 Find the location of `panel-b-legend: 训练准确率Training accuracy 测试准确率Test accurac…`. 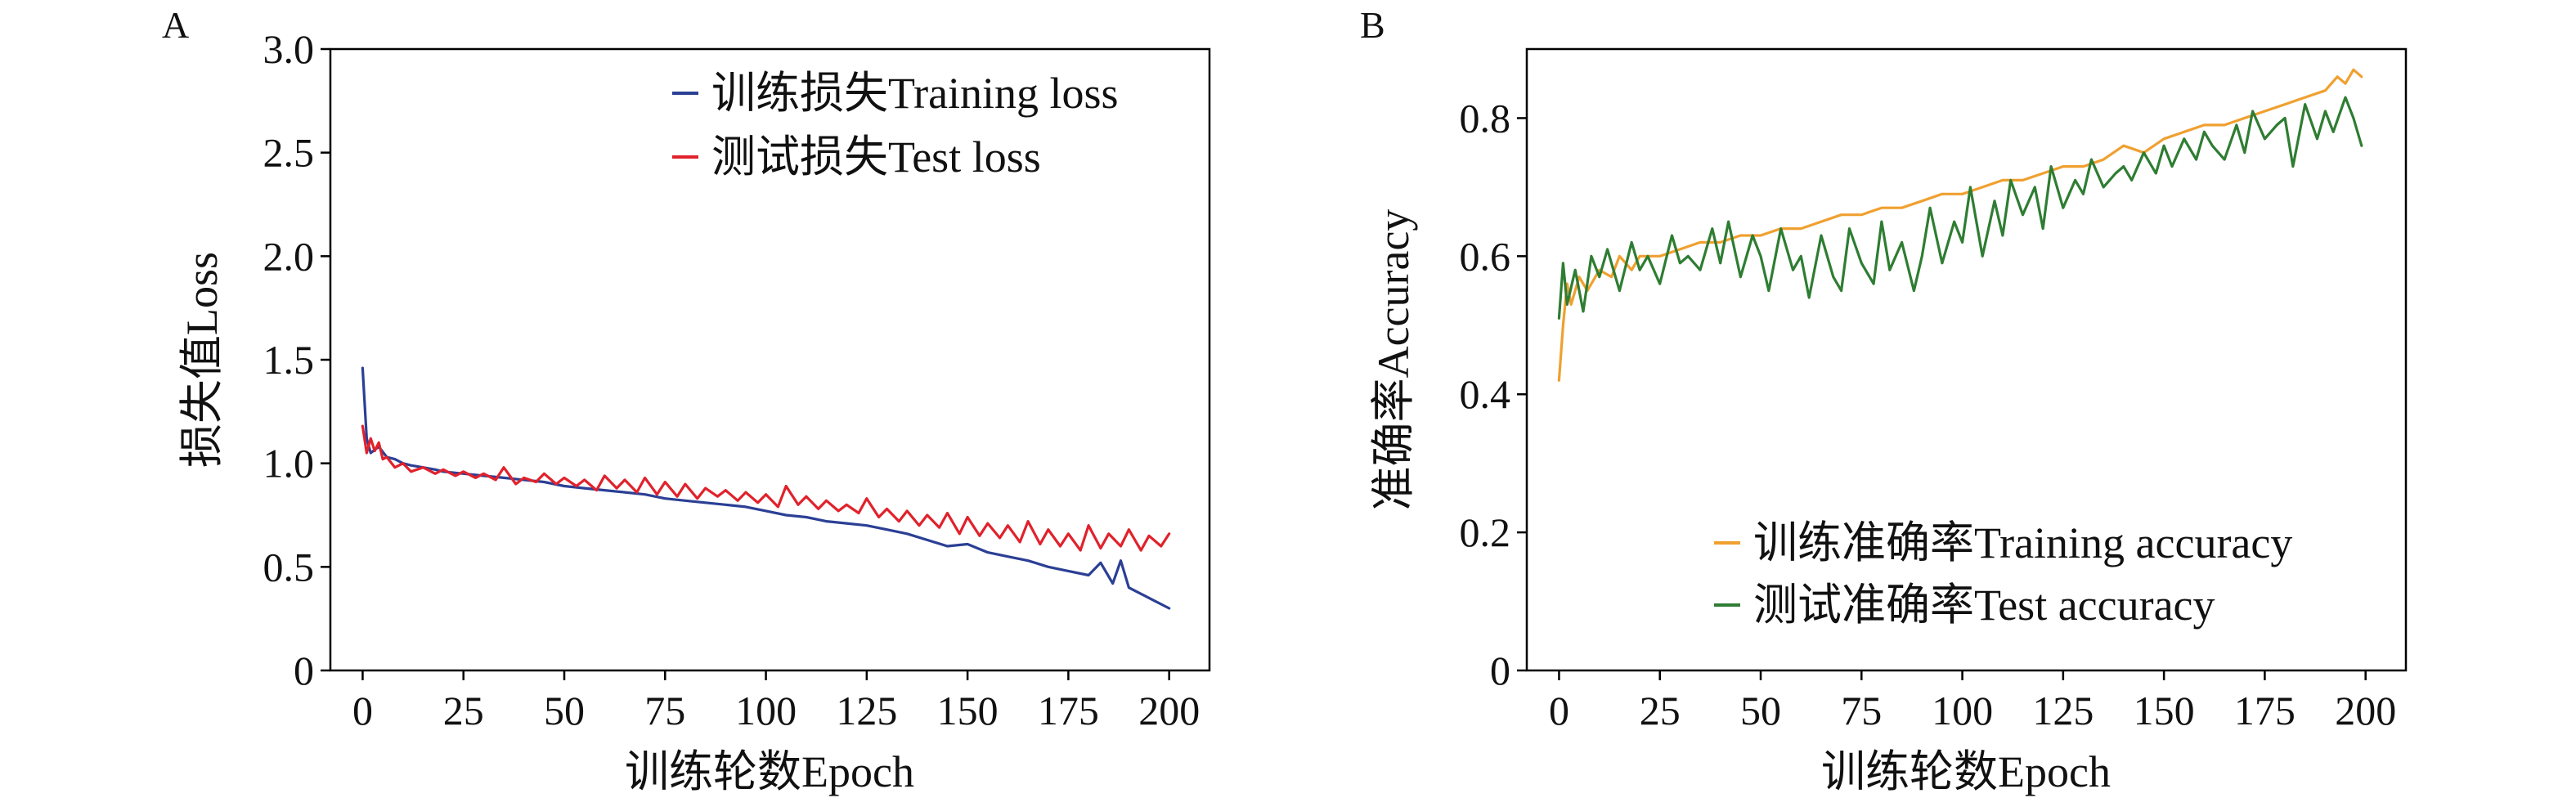

panel-b-legend: 训练准确率Training accuracy 测试准确率Test accurac… is located at coordinates (2003, 574).